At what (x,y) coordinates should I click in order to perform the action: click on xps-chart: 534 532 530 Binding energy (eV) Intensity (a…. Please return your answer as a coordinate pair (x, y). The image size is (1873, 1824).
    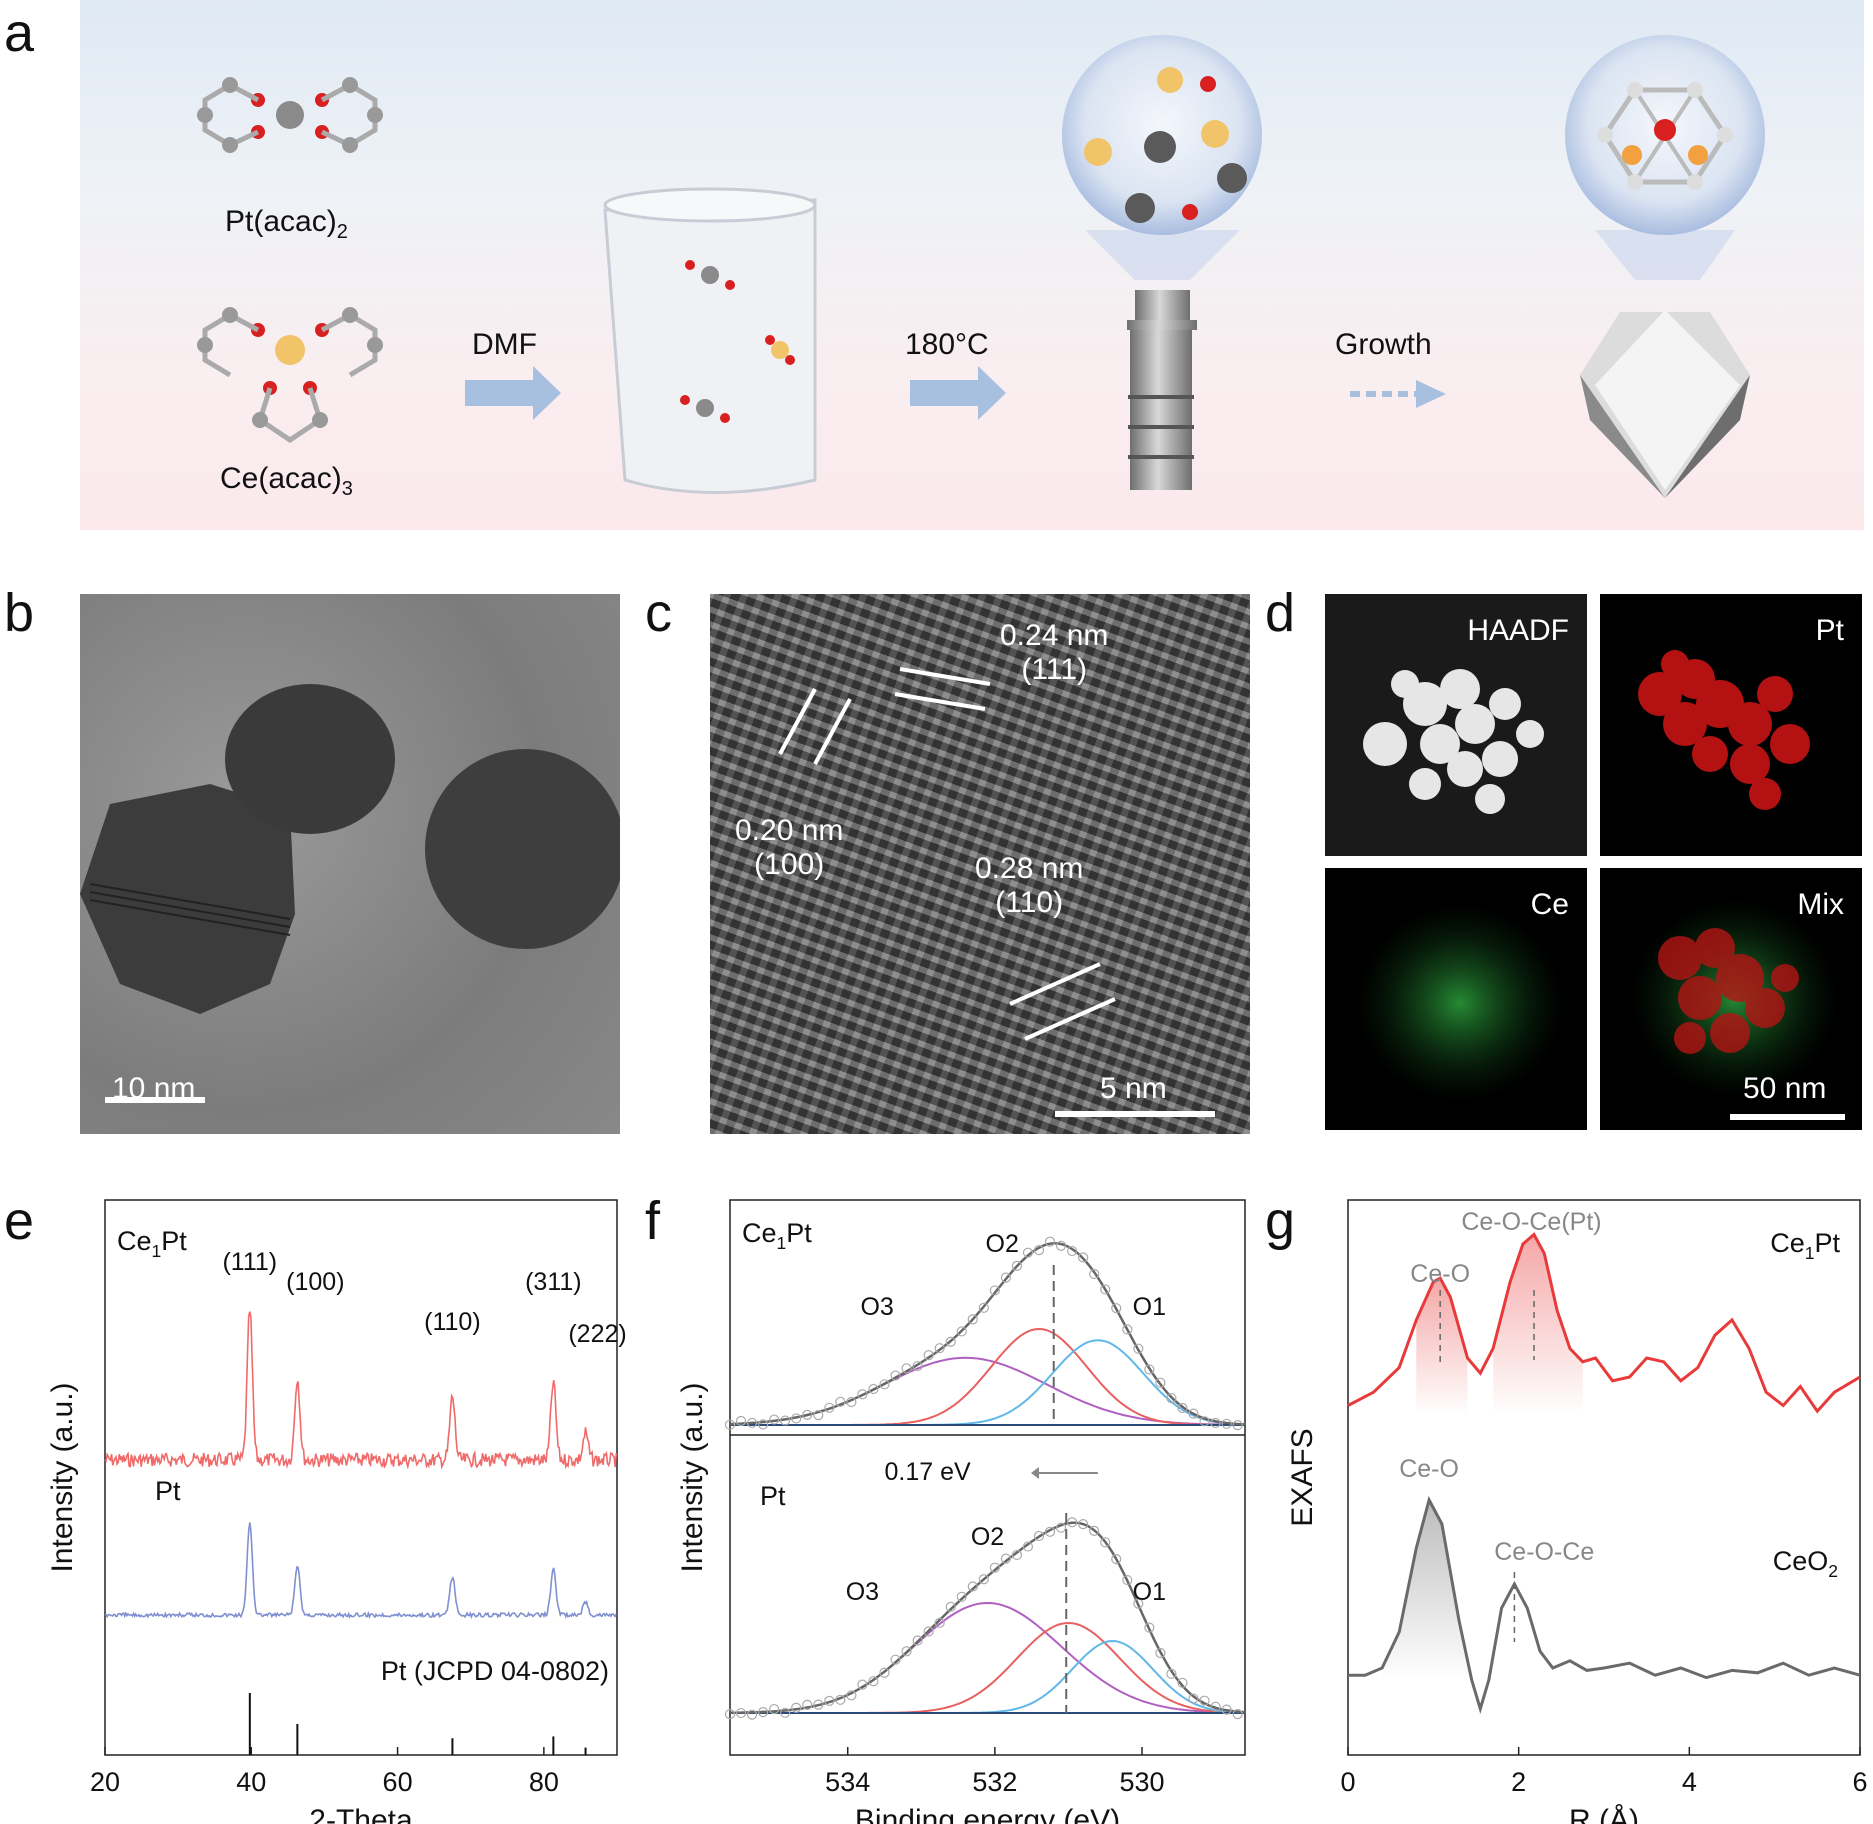
    Looking at the image, I should click on (961, 1511).